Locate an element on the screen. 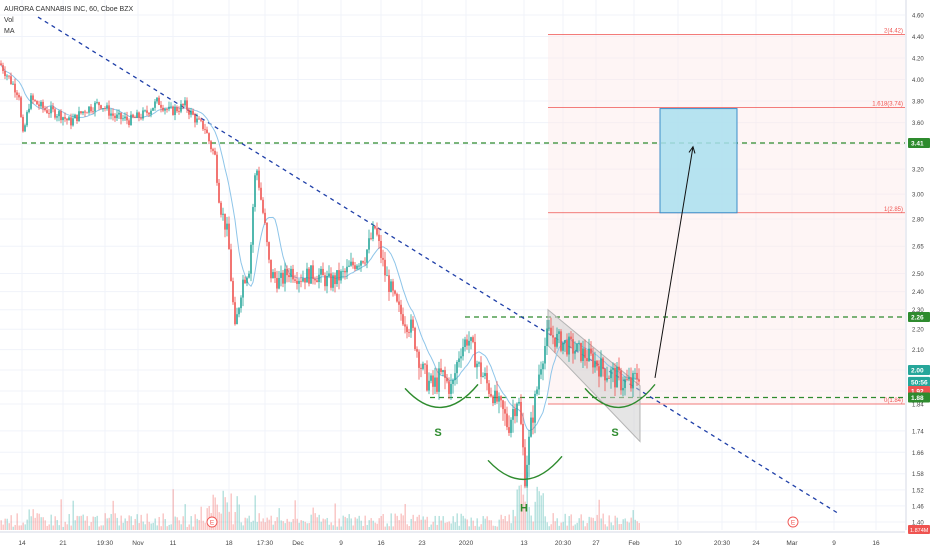 The width and height of the screenshot is (932, 555). price-tag is located at coordinates (919, 317).